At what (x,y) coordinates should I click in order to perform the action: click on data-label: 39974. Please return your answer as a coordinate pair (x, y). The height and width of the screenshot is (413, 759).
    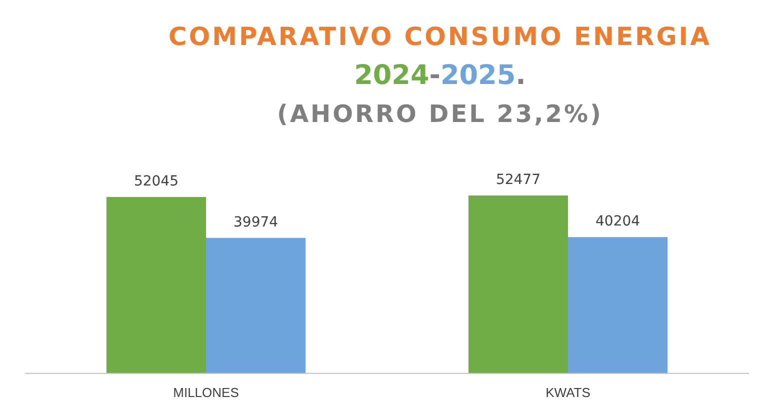
    Looking at the image, I should click on (256, 222).